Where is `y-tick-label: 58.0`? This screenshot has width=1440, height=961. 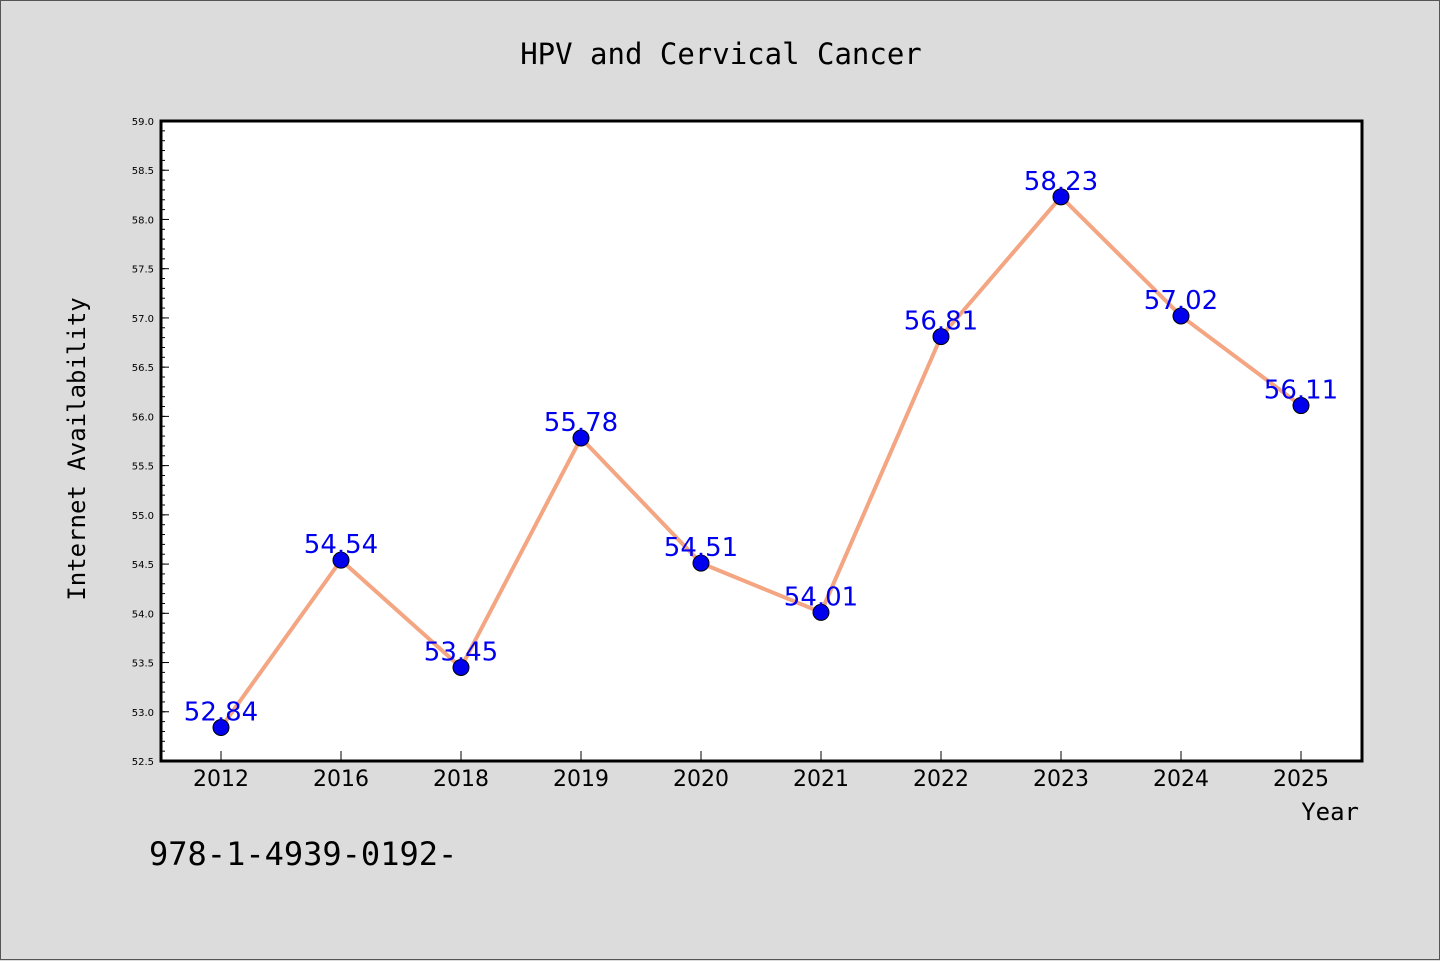 y-tick-label: 58.0 is located at coordinates (143, 220).